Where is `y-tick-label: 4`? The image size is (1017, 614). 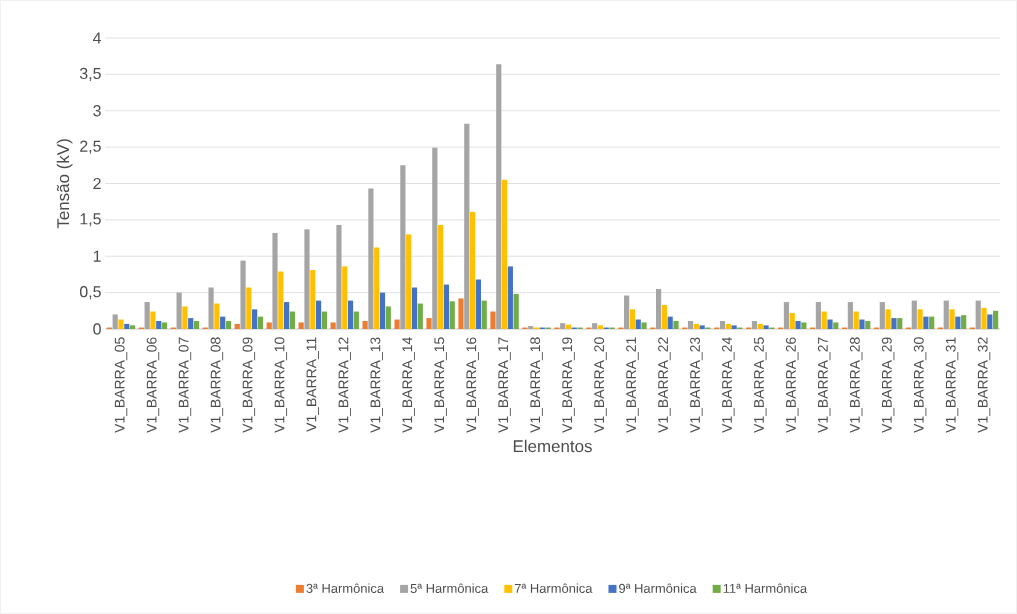
y-tick-label: 4 is located at coordinates (97, 38).